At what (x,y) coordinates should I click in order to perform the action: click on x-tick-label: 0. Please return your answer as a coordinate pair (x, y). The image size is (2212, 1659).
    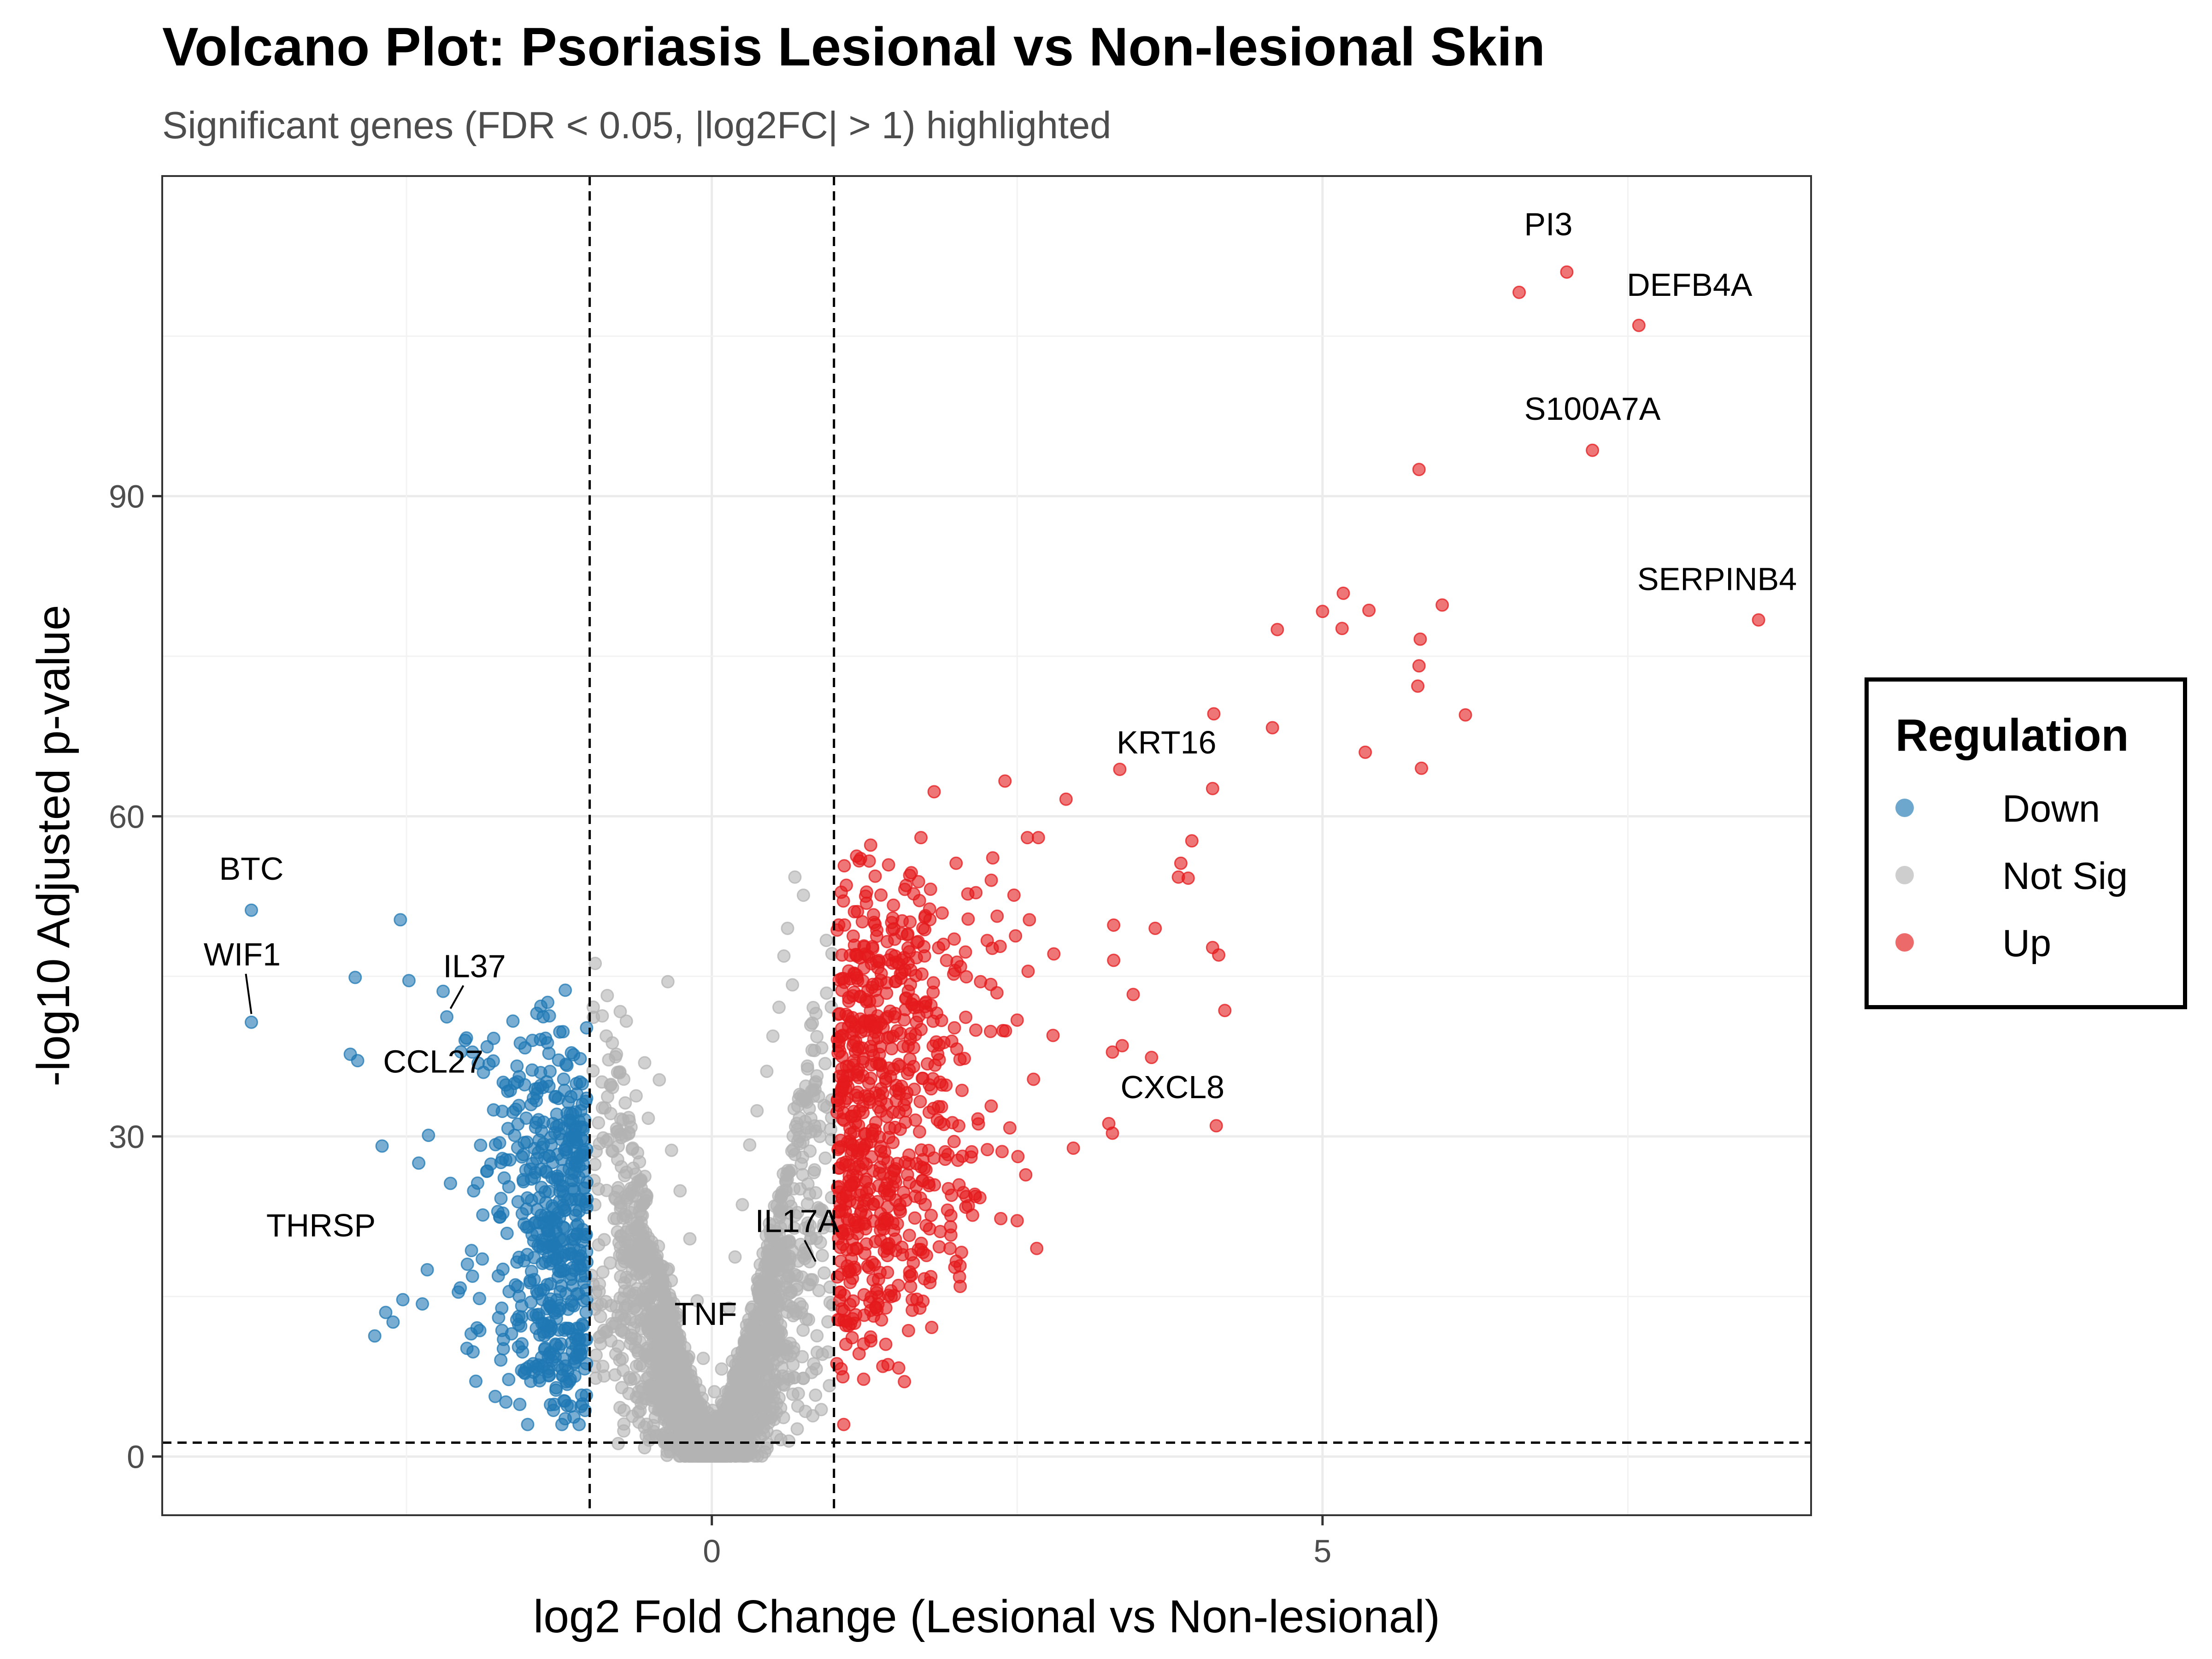
    Looking at the image, I should click on (712, 1551).